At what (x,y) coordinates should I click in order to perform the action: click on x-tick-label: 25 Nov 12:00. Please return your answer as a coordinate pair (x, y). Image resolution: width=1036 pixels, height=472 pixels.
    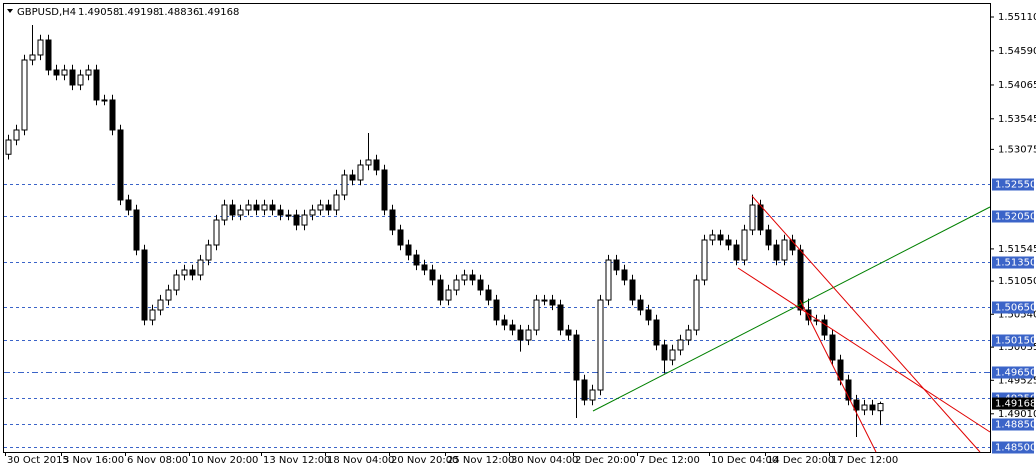
    Looking at the image, I should click on (480, 460).